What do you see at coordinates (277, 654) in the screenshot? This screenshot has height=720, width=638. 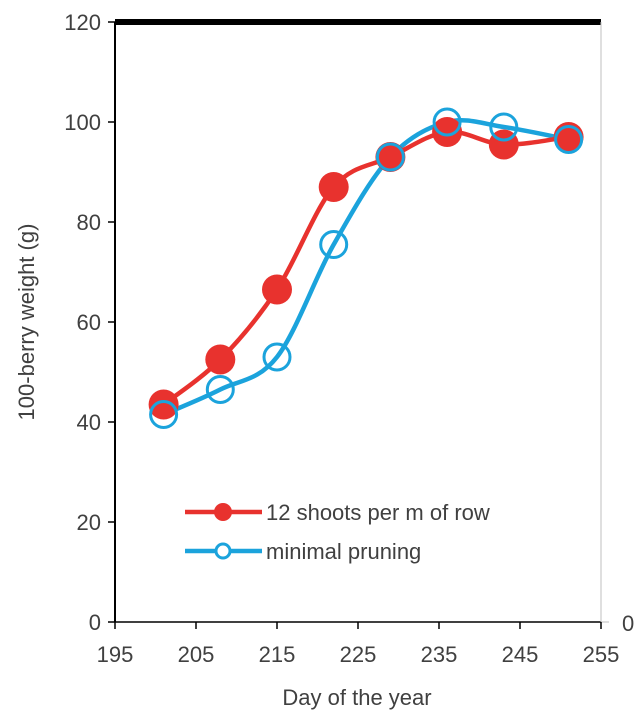 I see `x-tick-label: 215` at bounding box center [277, 654].